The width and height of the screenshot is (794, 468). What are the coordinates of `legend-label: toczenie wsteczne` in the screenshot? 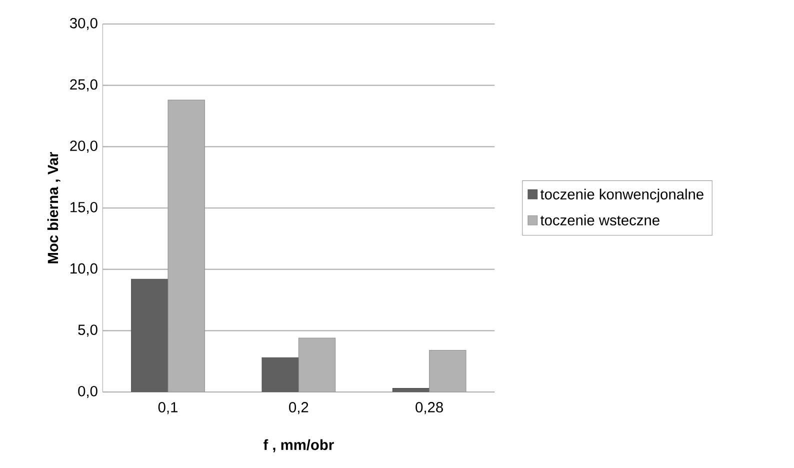 It's located at (600, 220).